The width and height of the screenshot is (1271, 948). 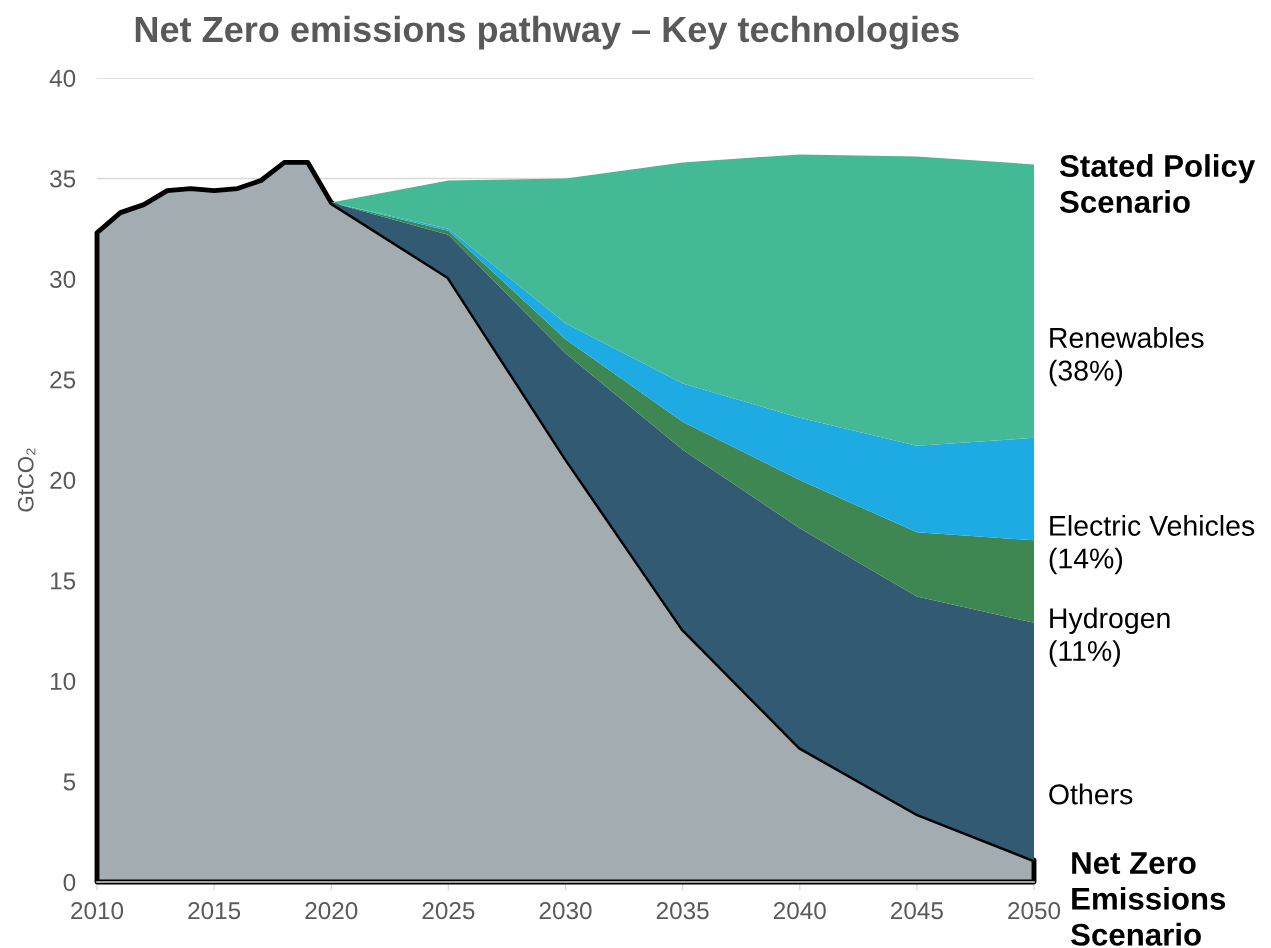 What do you see at coordinates (682, 911) in the screenshot?
I see `x-tick-label: 2035` at bounding box center [682, 911].